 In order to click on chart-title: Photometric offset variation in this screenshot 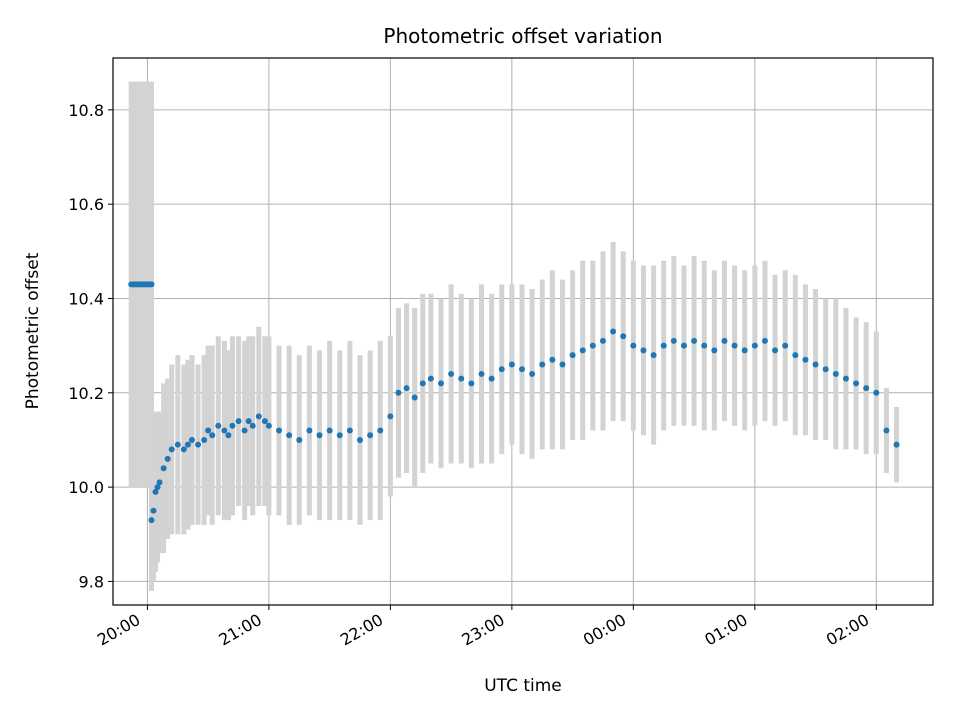, I will do `click(522, 36)`.